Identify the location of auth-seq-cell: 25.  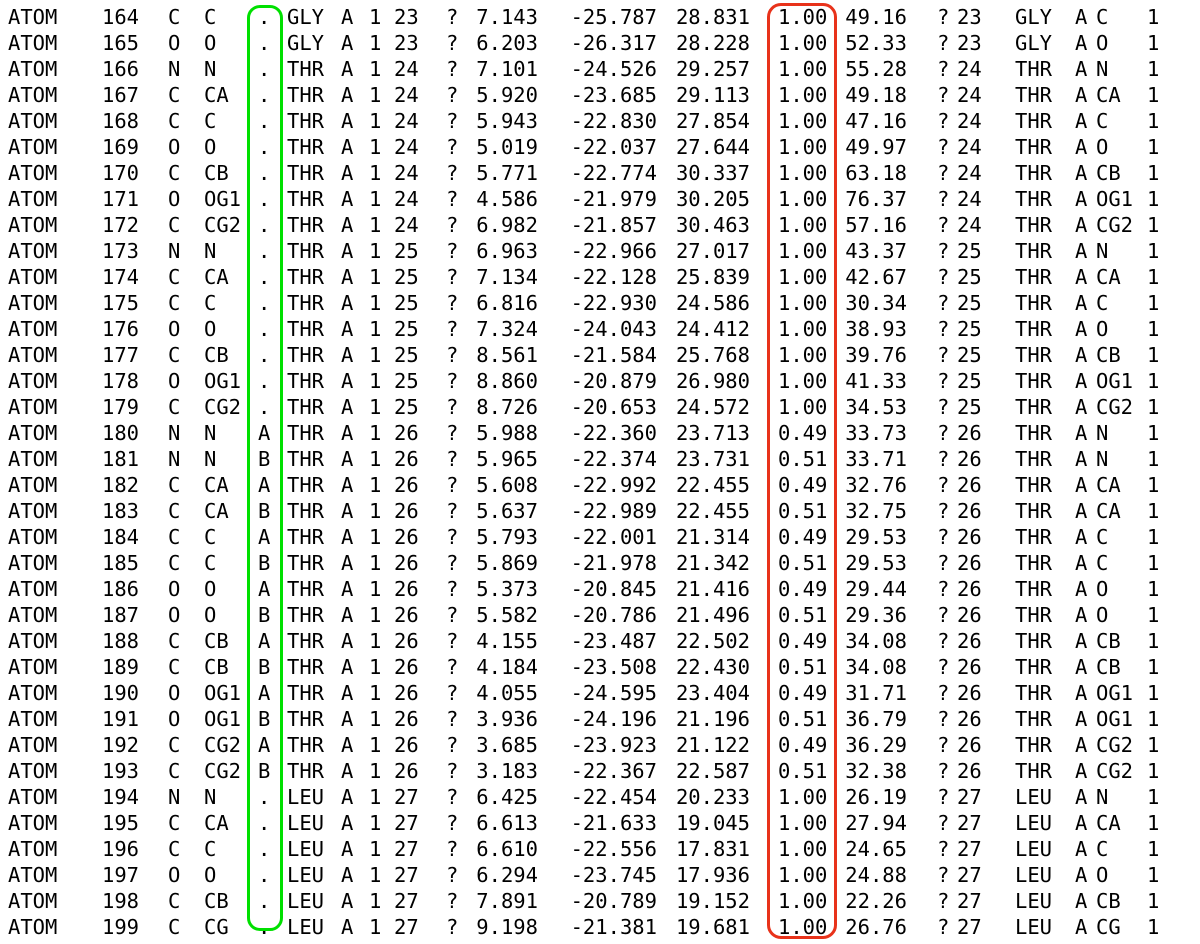
(969, 355).